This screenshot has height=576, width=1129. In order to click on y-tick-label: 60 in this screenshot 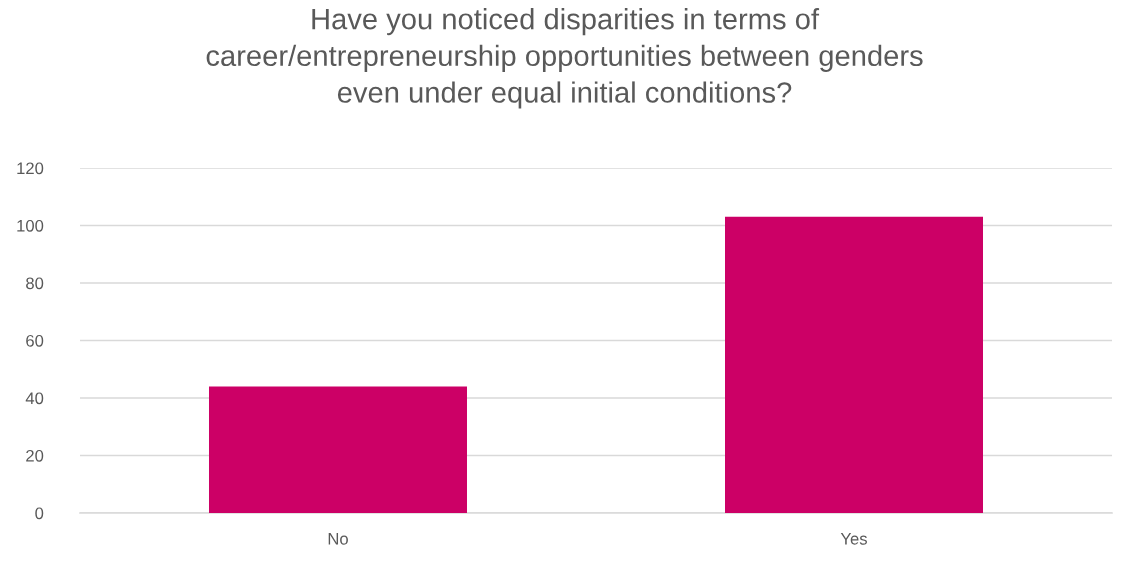, I will do `click(35, 340)`.